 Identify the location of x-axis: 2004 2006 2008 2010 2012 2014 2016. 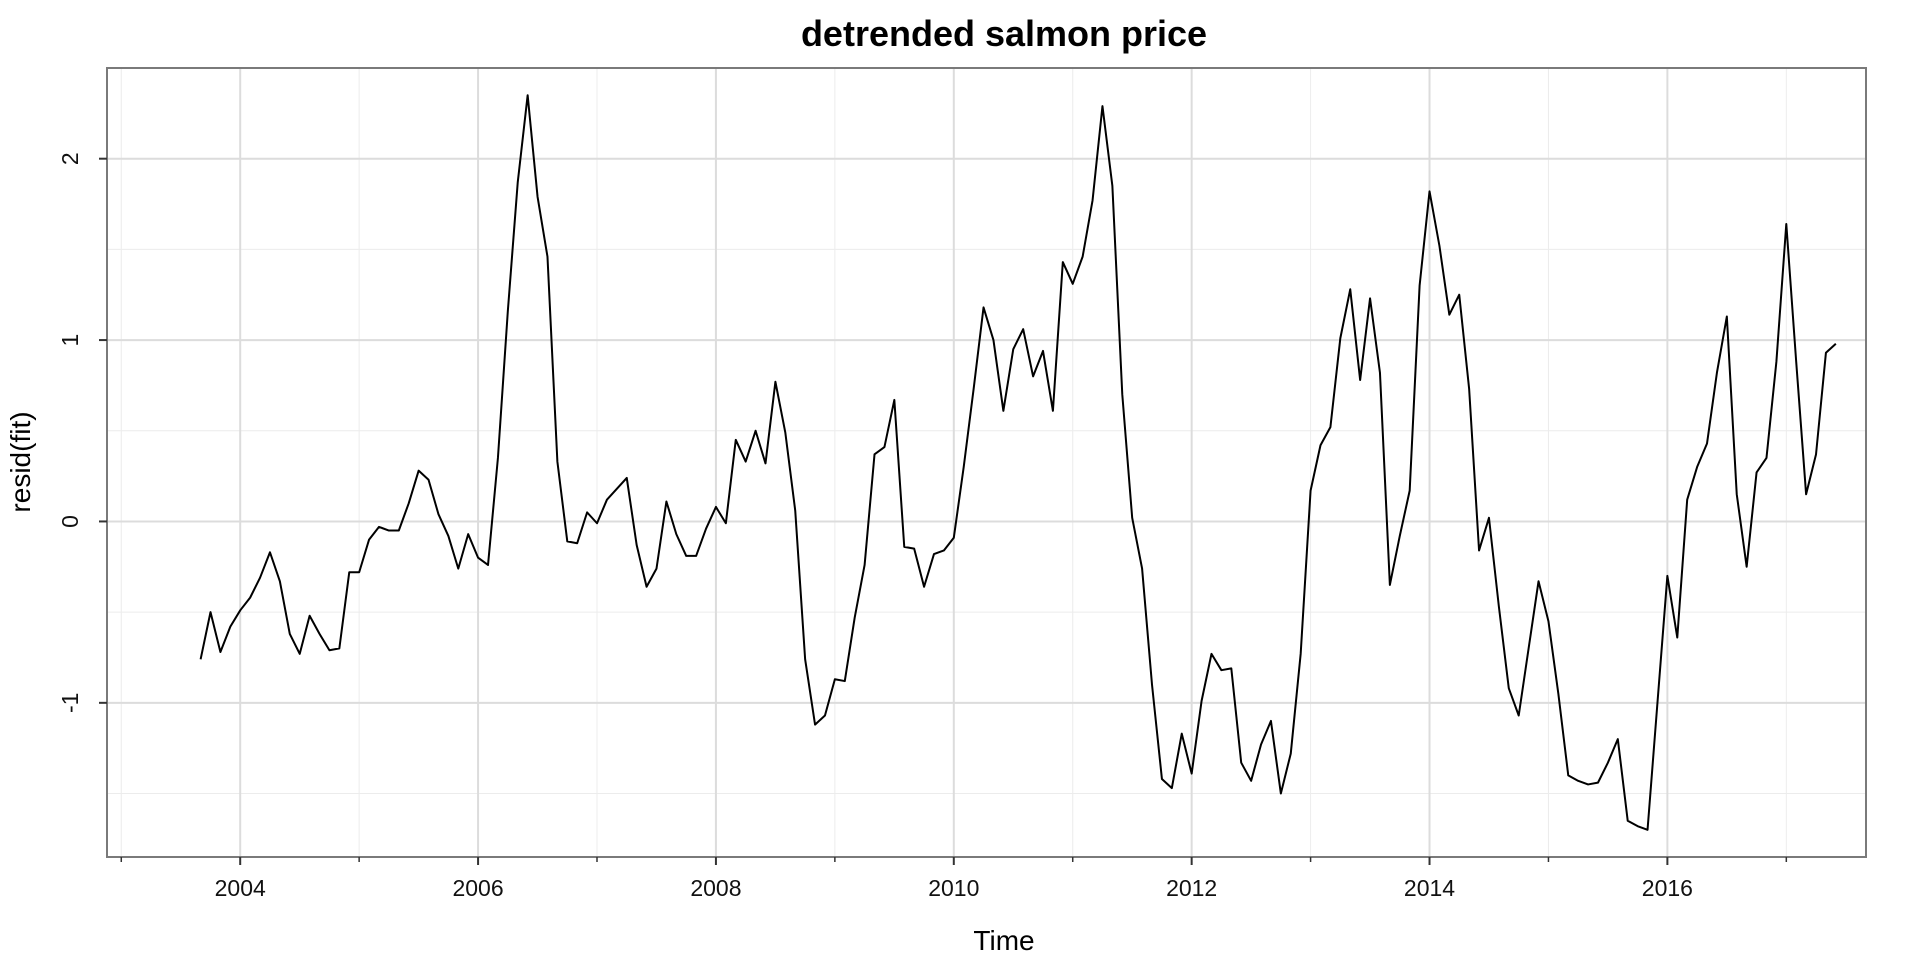
(954, 879).